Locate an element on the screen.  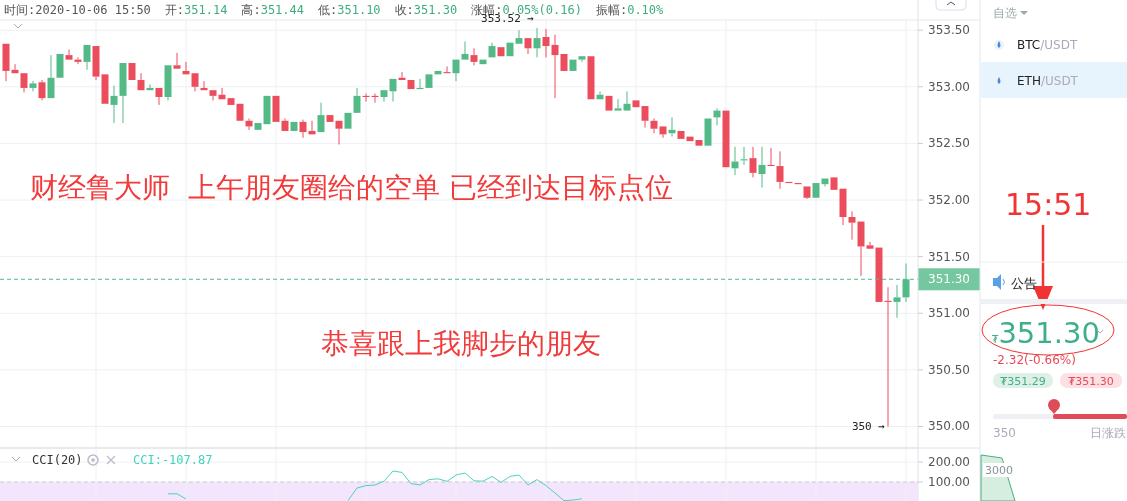
text: 开:351.14 is located at coordinates (196, 10).